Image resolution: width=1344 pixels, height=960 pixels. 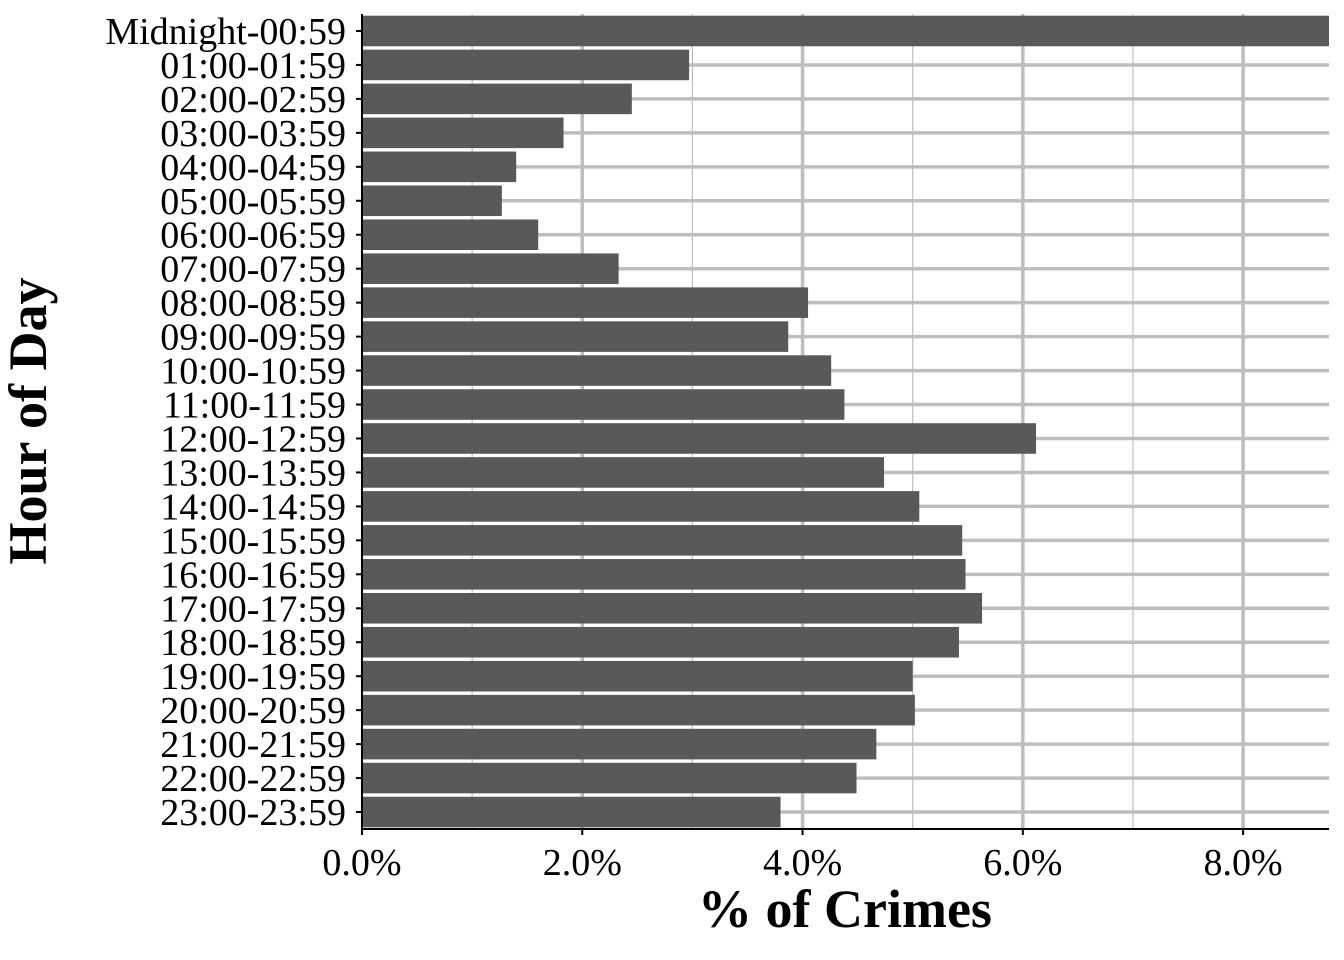 I want to click on y-tick-label: 17:00-17:59, so click(x=253, y=609).